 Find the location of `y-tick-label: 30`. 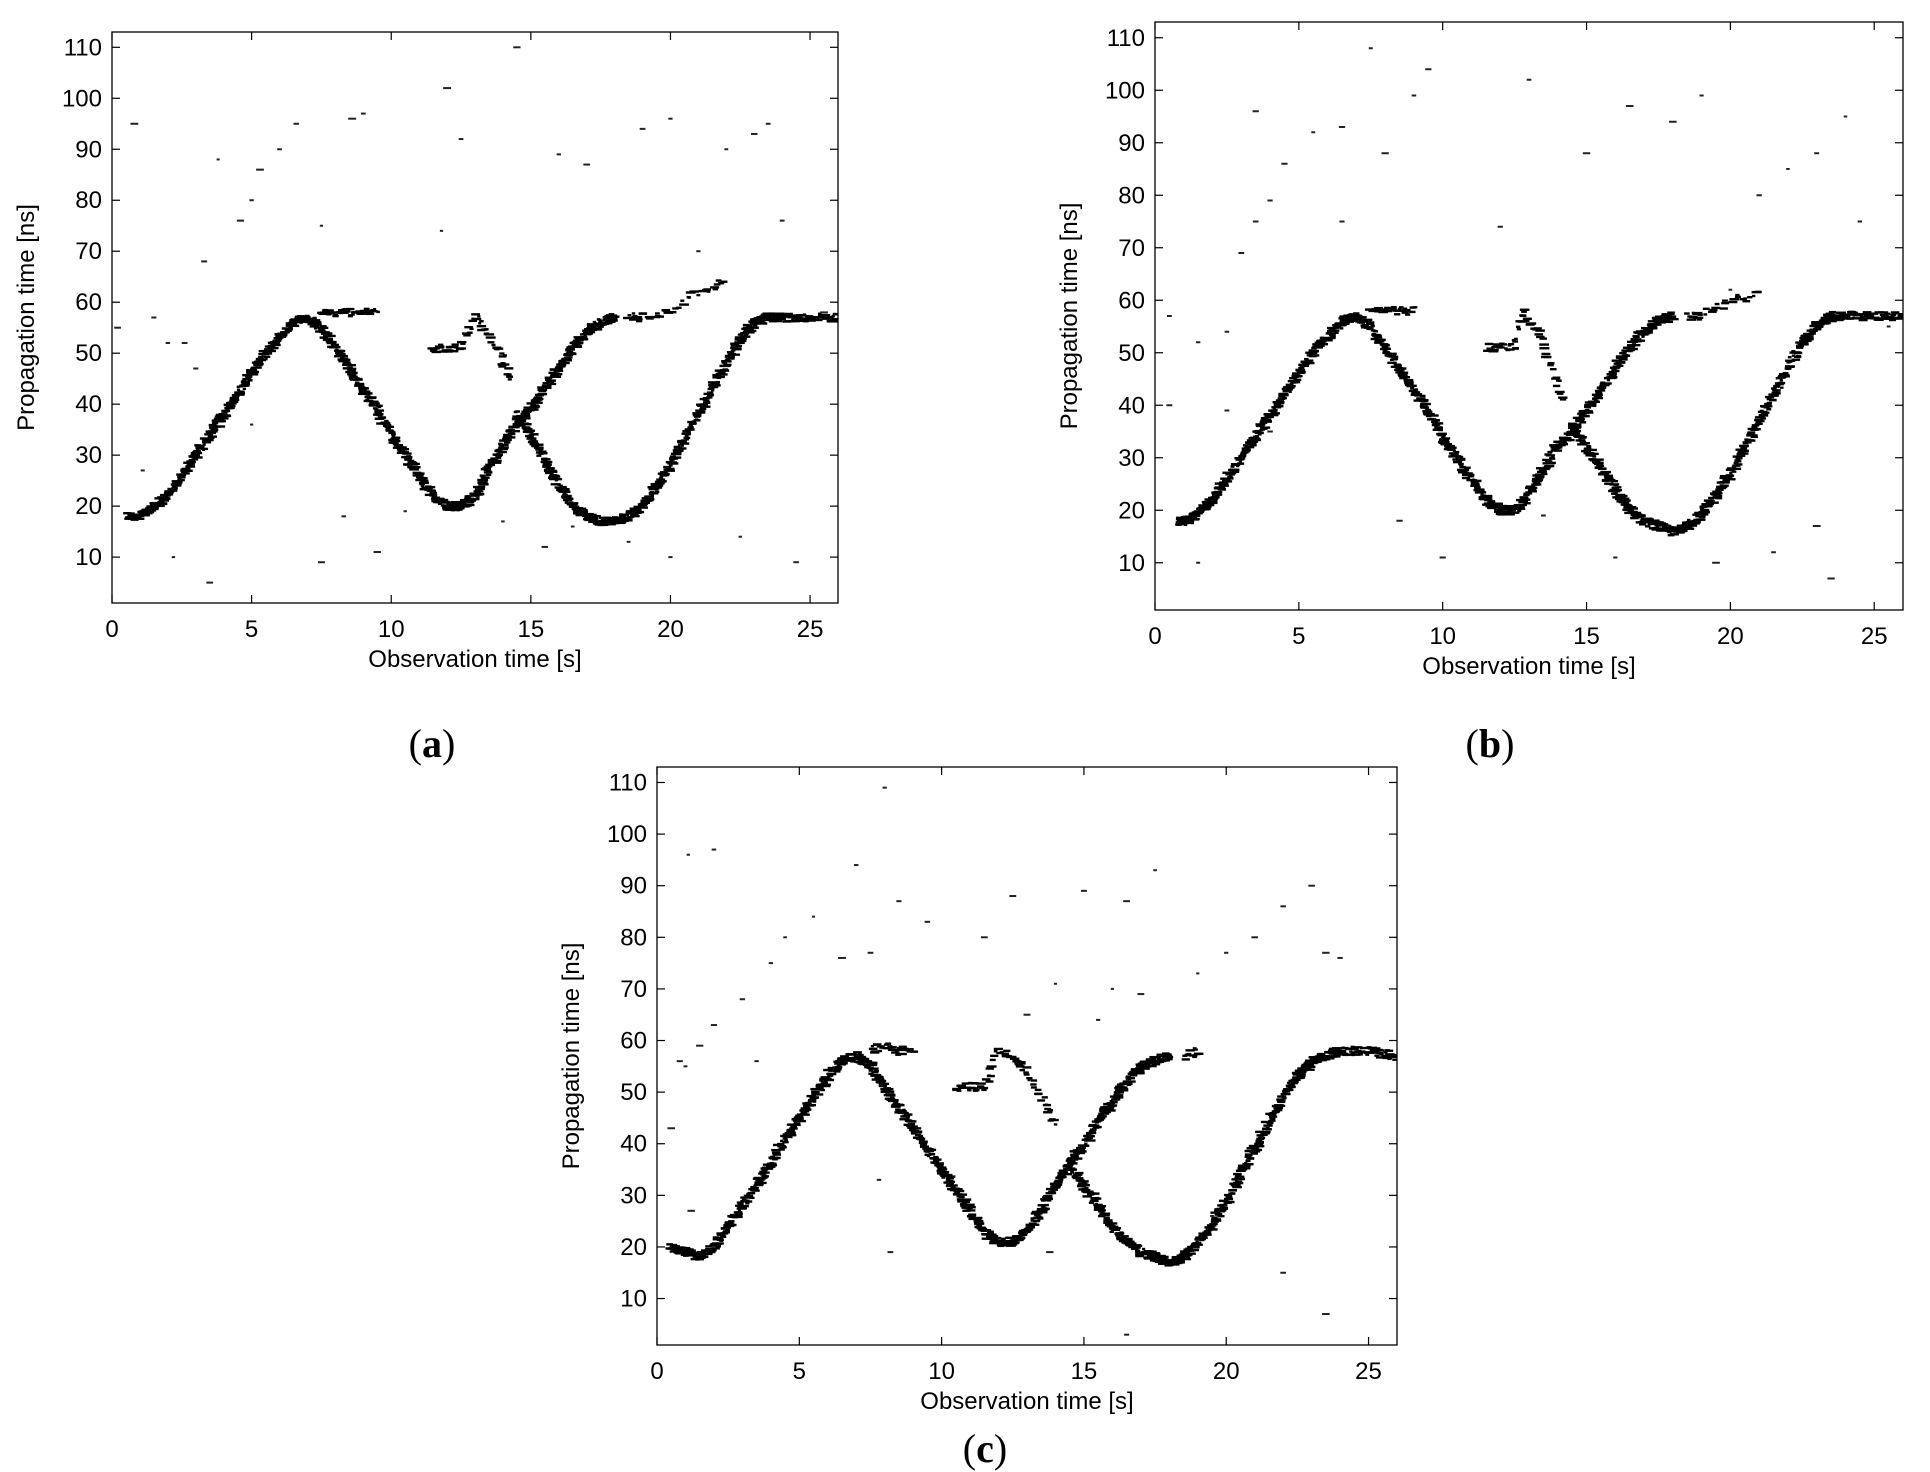

y-tick-label: 30 is located at coordinates (88, 455).